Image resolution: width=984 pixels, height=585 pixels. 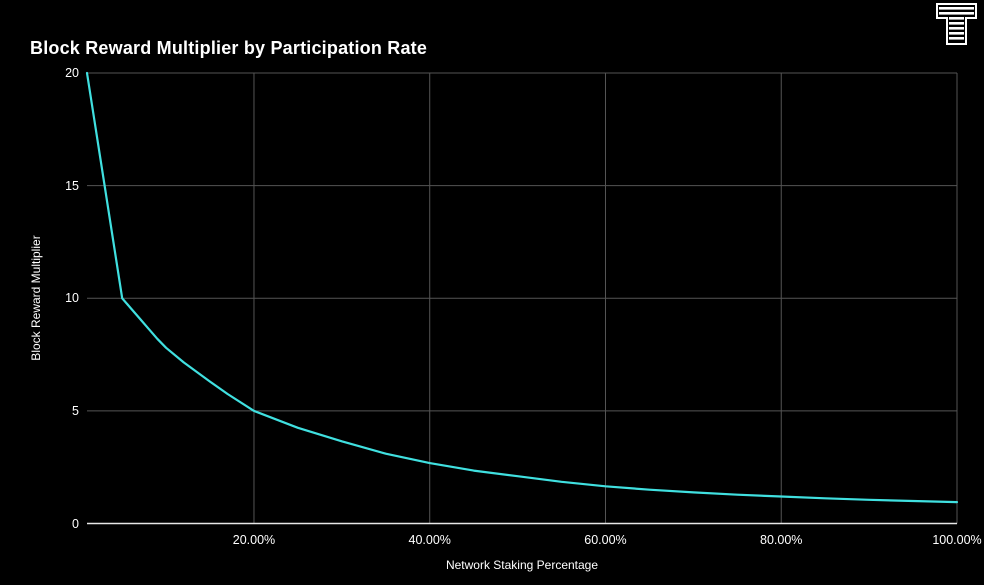 I want to click on x-tick-label: 80.00%, so click(x=781, y=540).